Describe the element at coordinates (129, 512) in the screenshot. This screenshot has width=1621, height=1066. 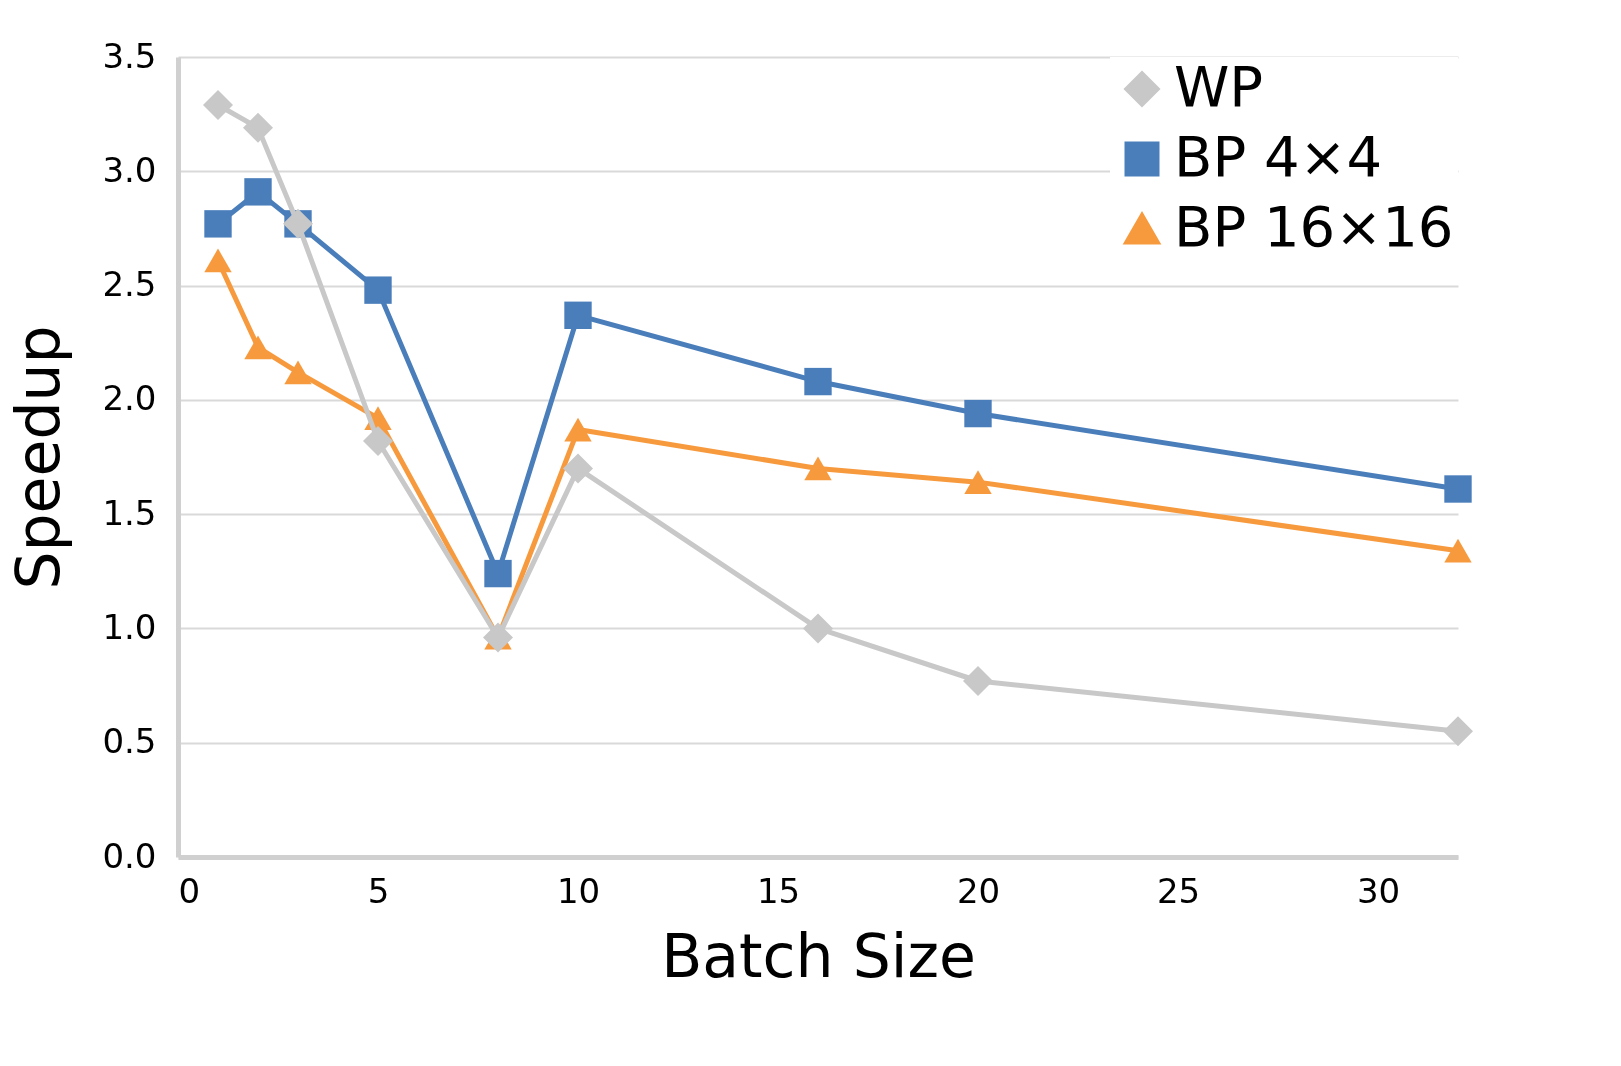
I see `y-tick-label: 1.5` at that location.